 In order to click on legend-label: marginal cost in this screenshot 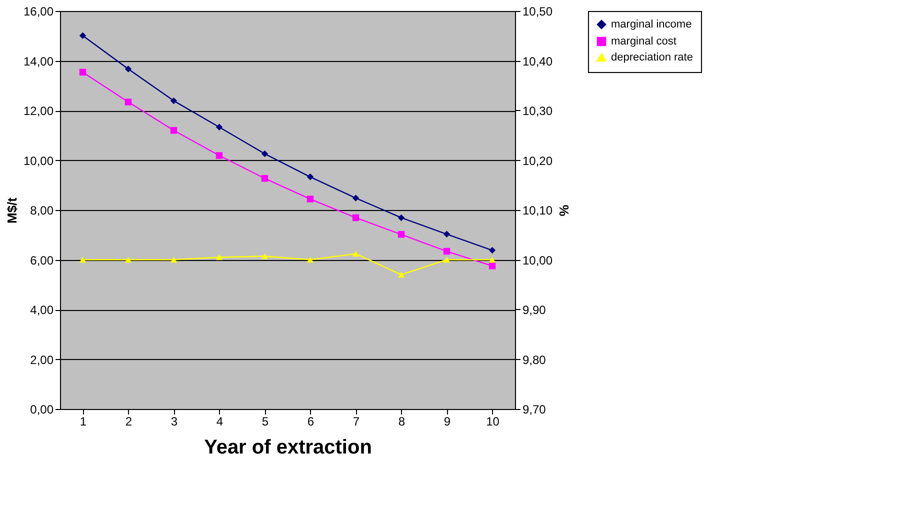, I will do `click(643, 42)`.